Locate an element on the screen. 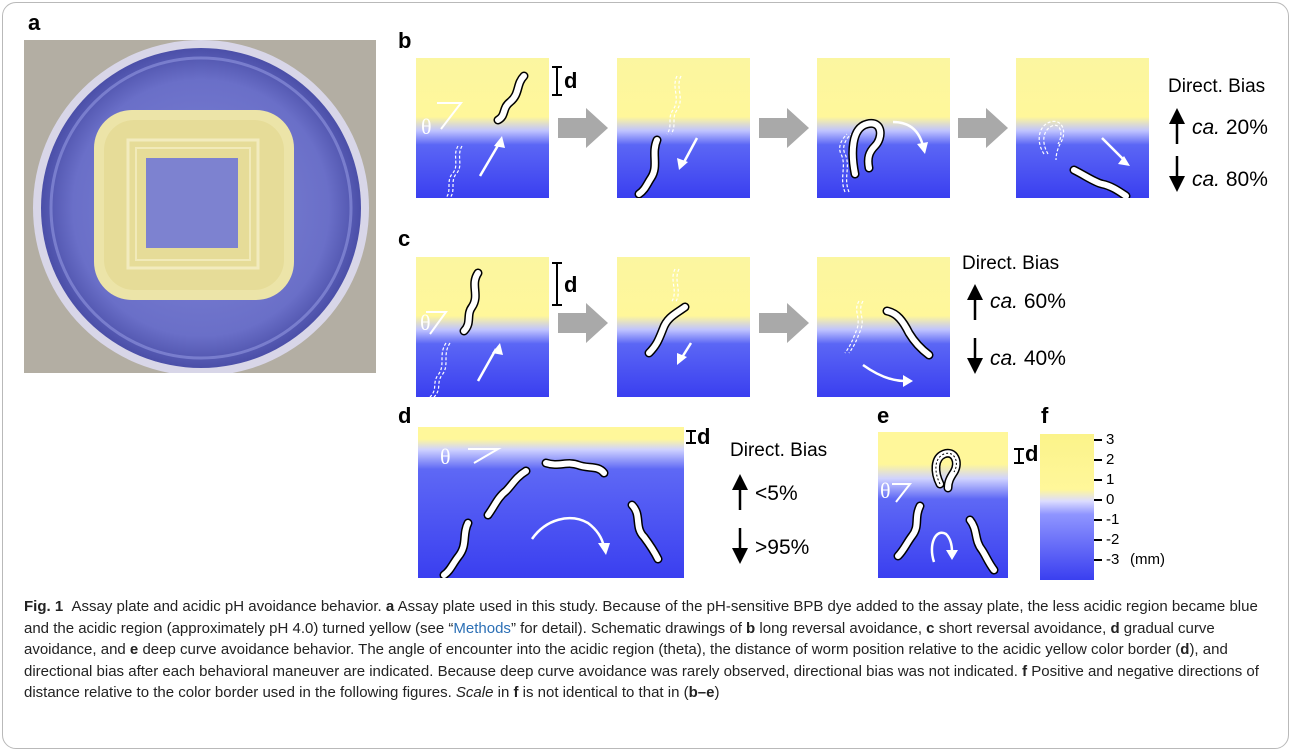 The height and width of the screenshot is (753, 1293). tile-e is located at coordinates (943, 505).